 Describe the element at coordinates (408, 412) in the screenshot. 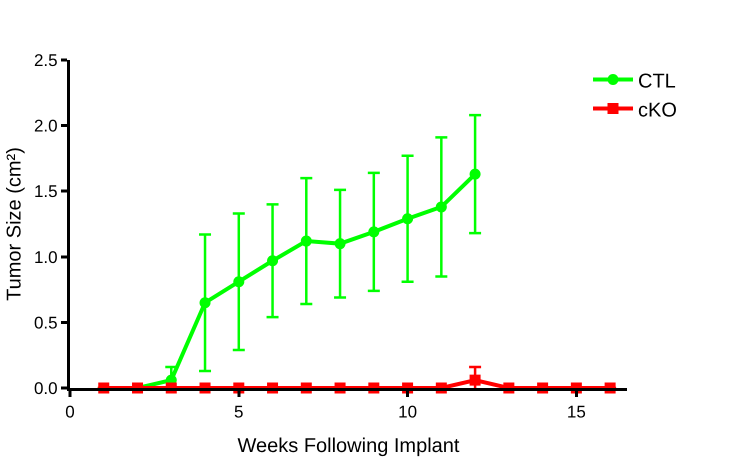

I see `x-tick-label: 10` at that location.